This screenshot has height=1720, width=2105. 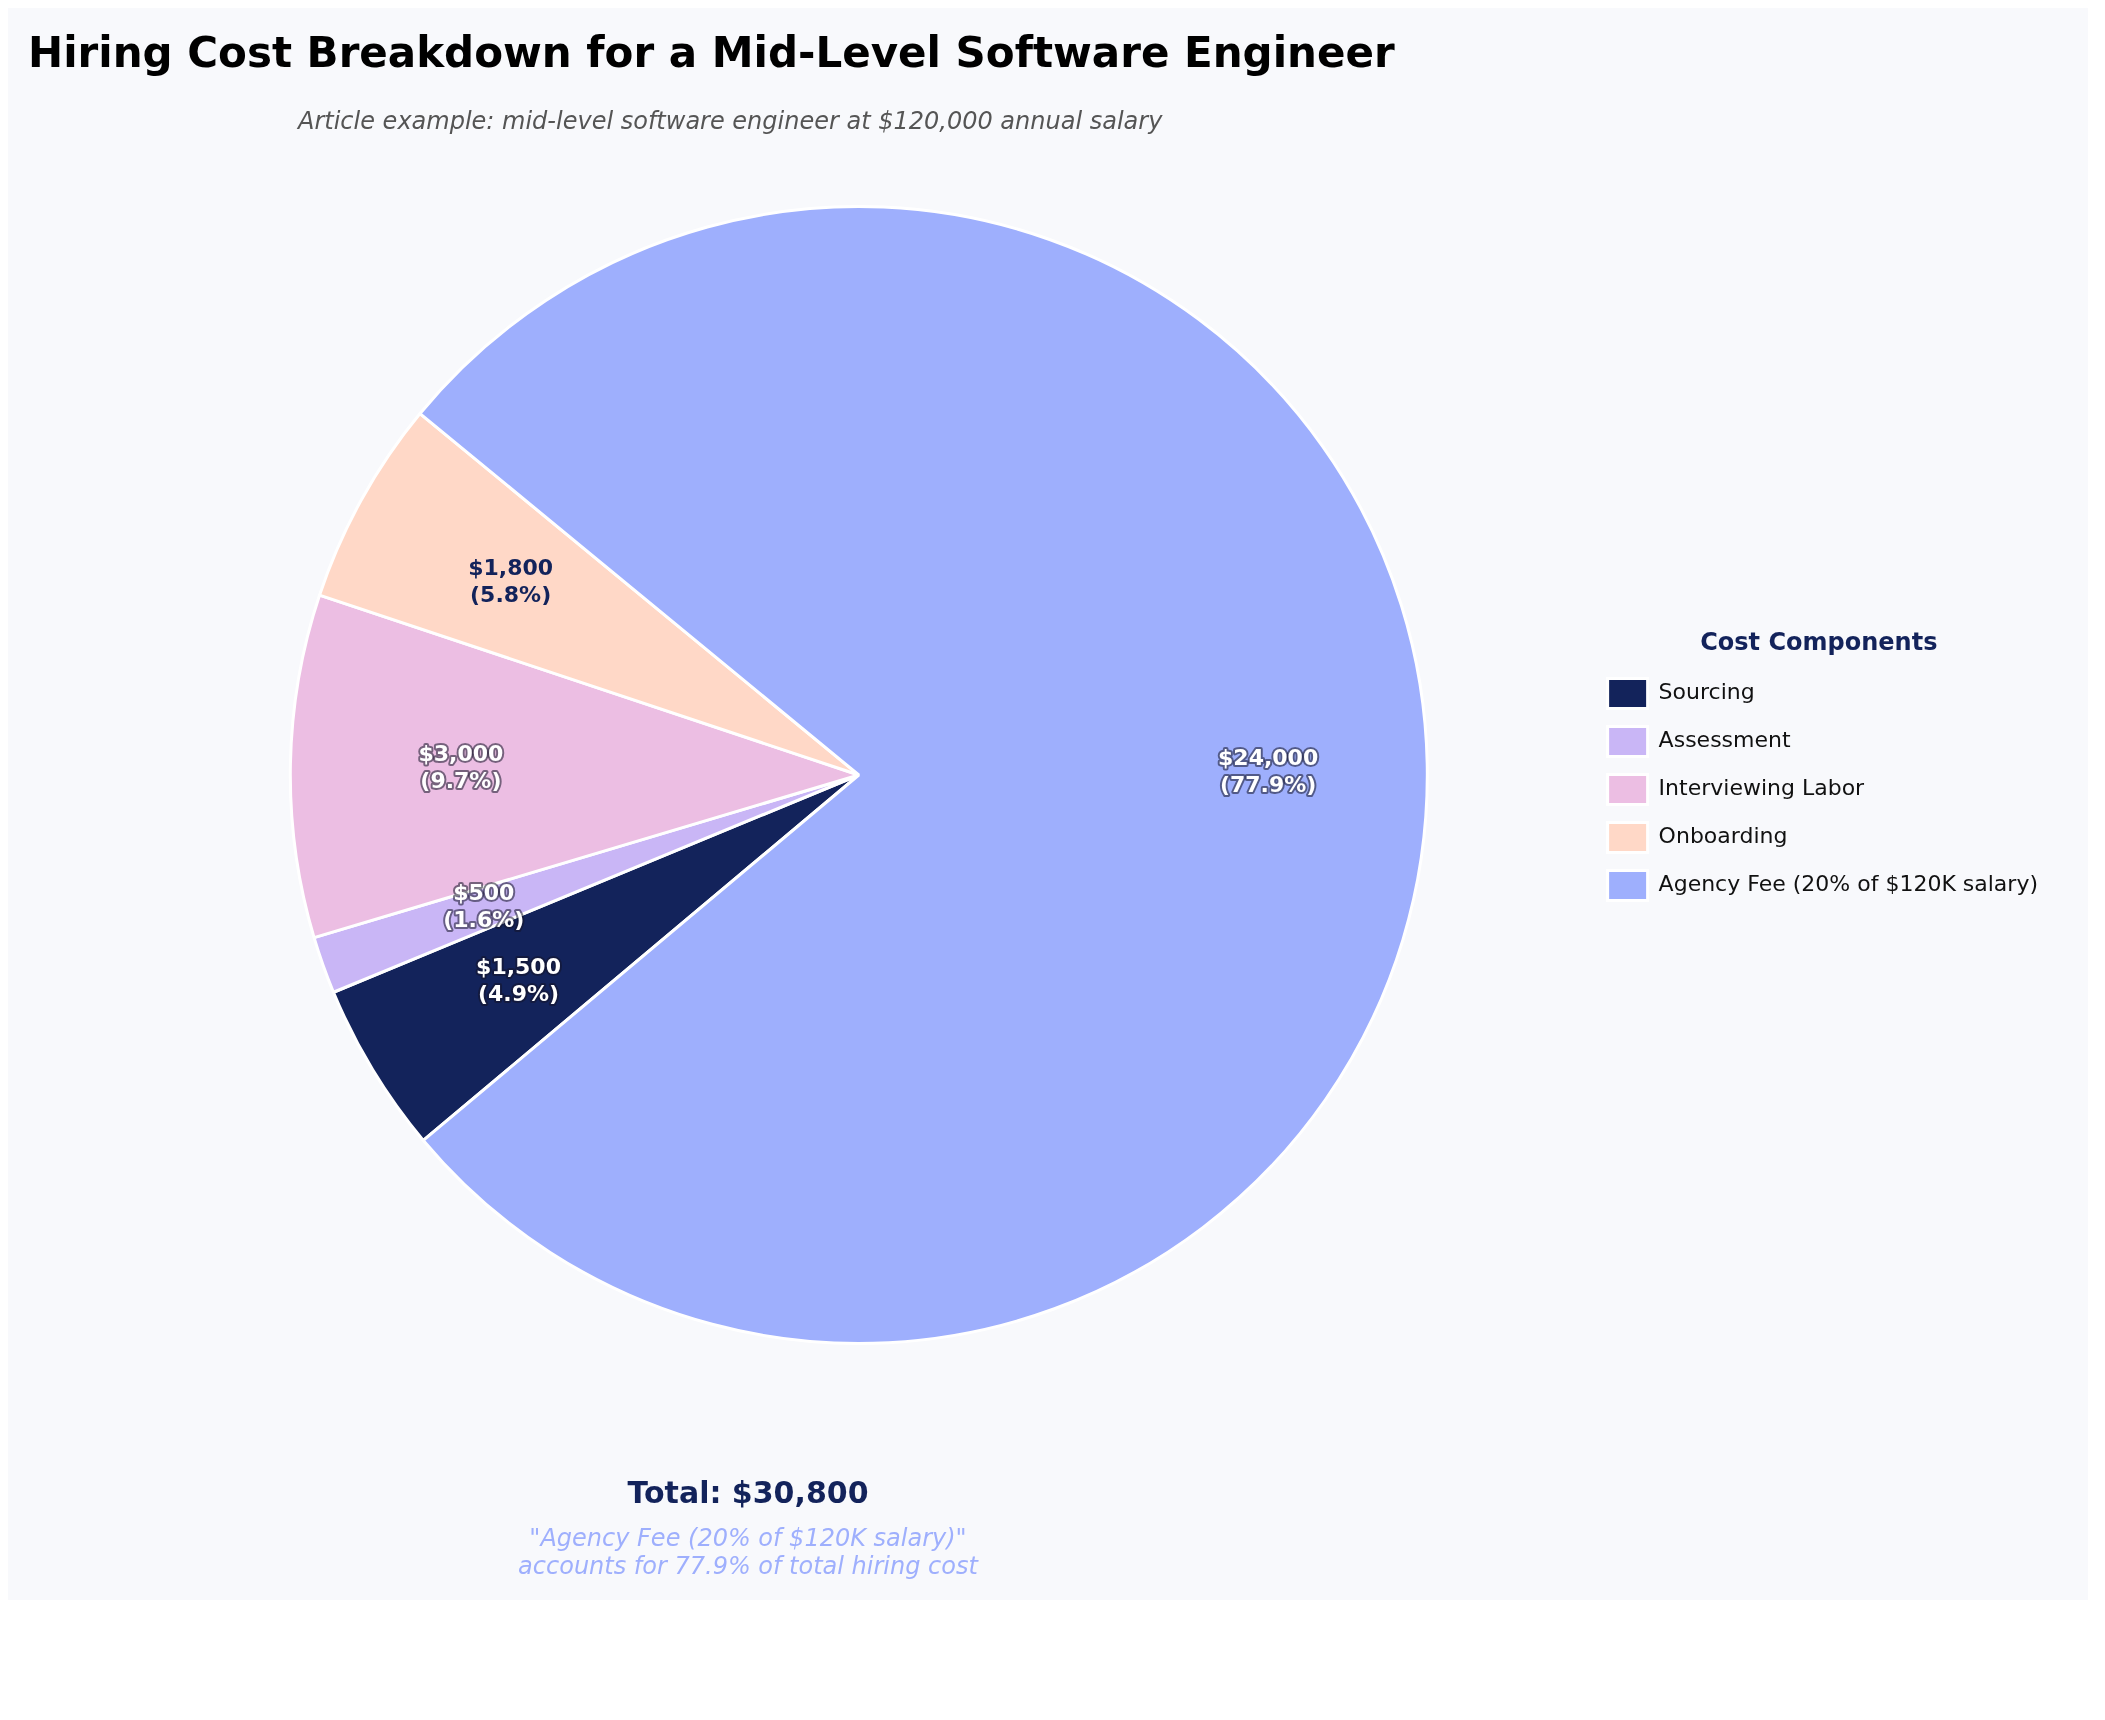 What do you see at coordinates (1724, 740) in the screenshot?
I see `legend-label: Assessment` at bounding box center [1724, 740].